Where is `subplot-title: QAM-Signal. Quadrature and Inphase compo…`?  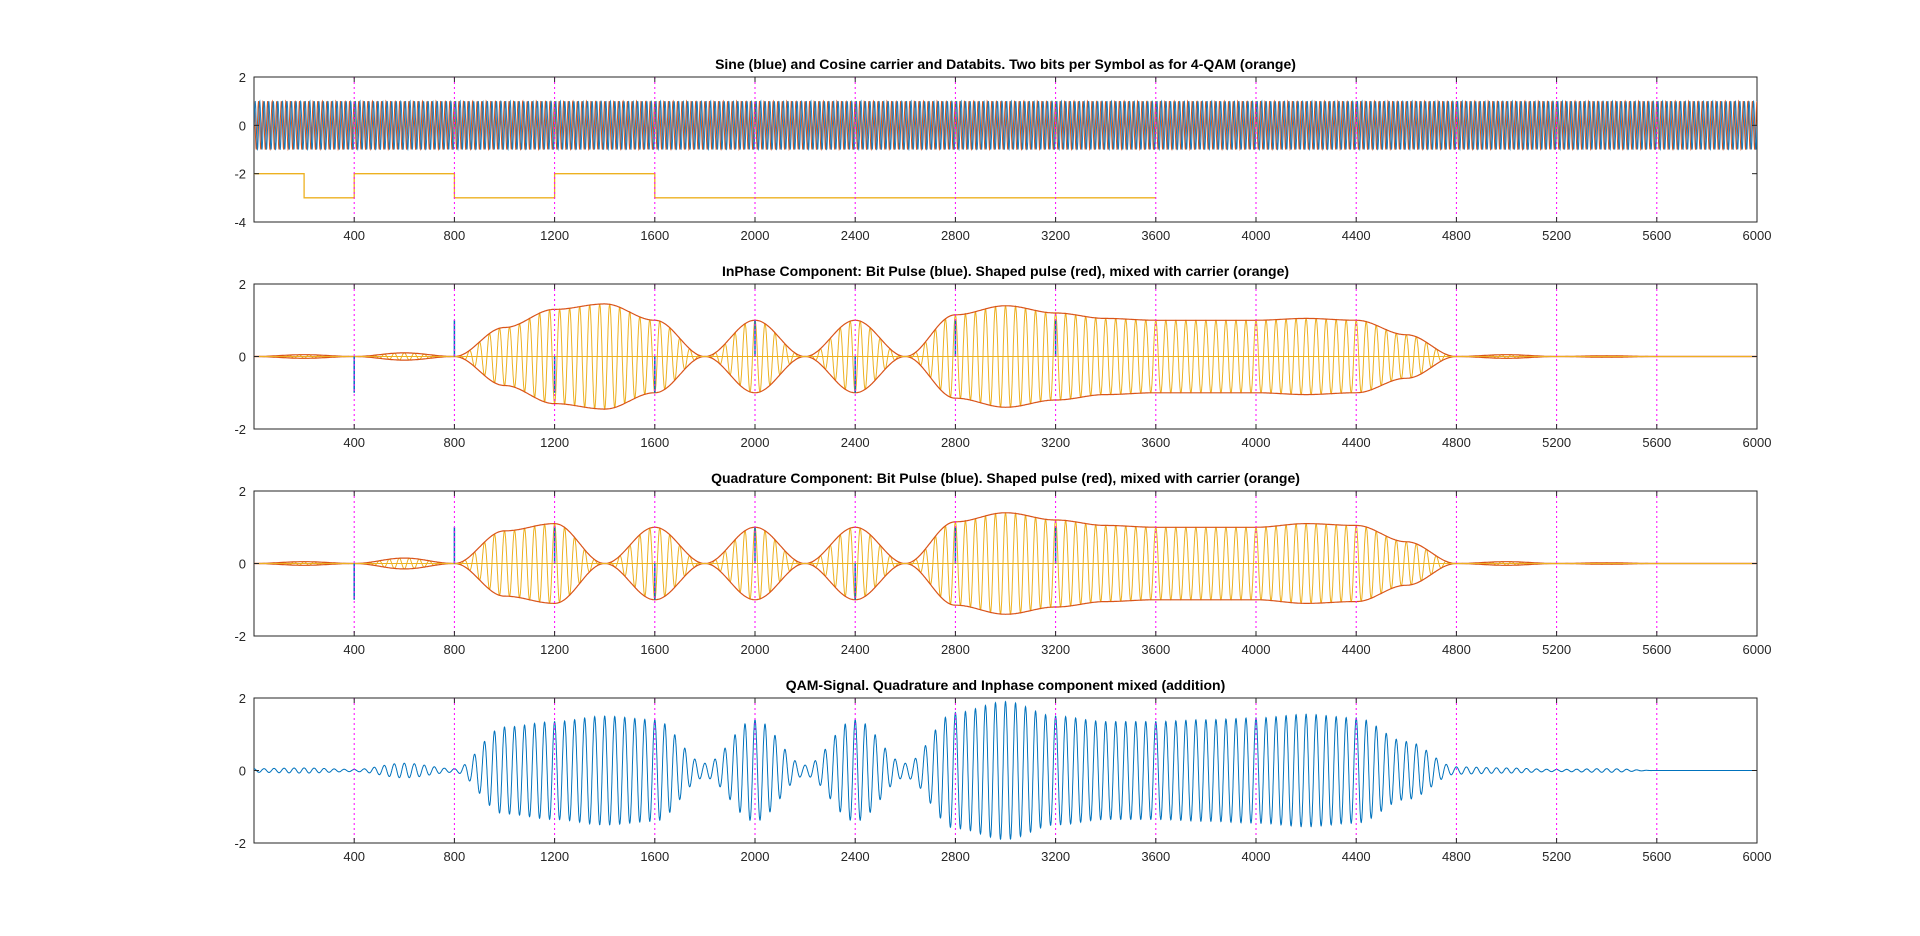
subplot-title: QAM-Signal. Quadrature and Inphase compo… is located at coordinates (1005, 685).